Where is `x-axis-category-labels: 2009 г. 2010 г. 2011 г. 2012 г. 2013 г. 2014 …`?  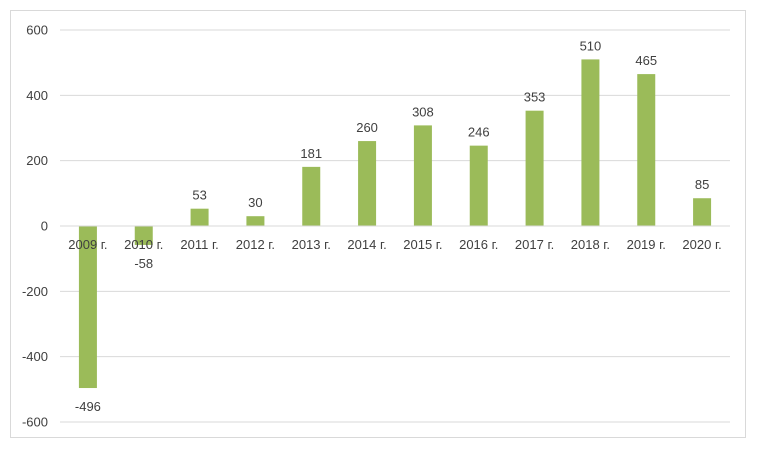 x-axis-category-labels: 2009 г. 2010 г. 2011 г. 2012 г. 2013 г. 2014 … is located at coordinates (394, 244).